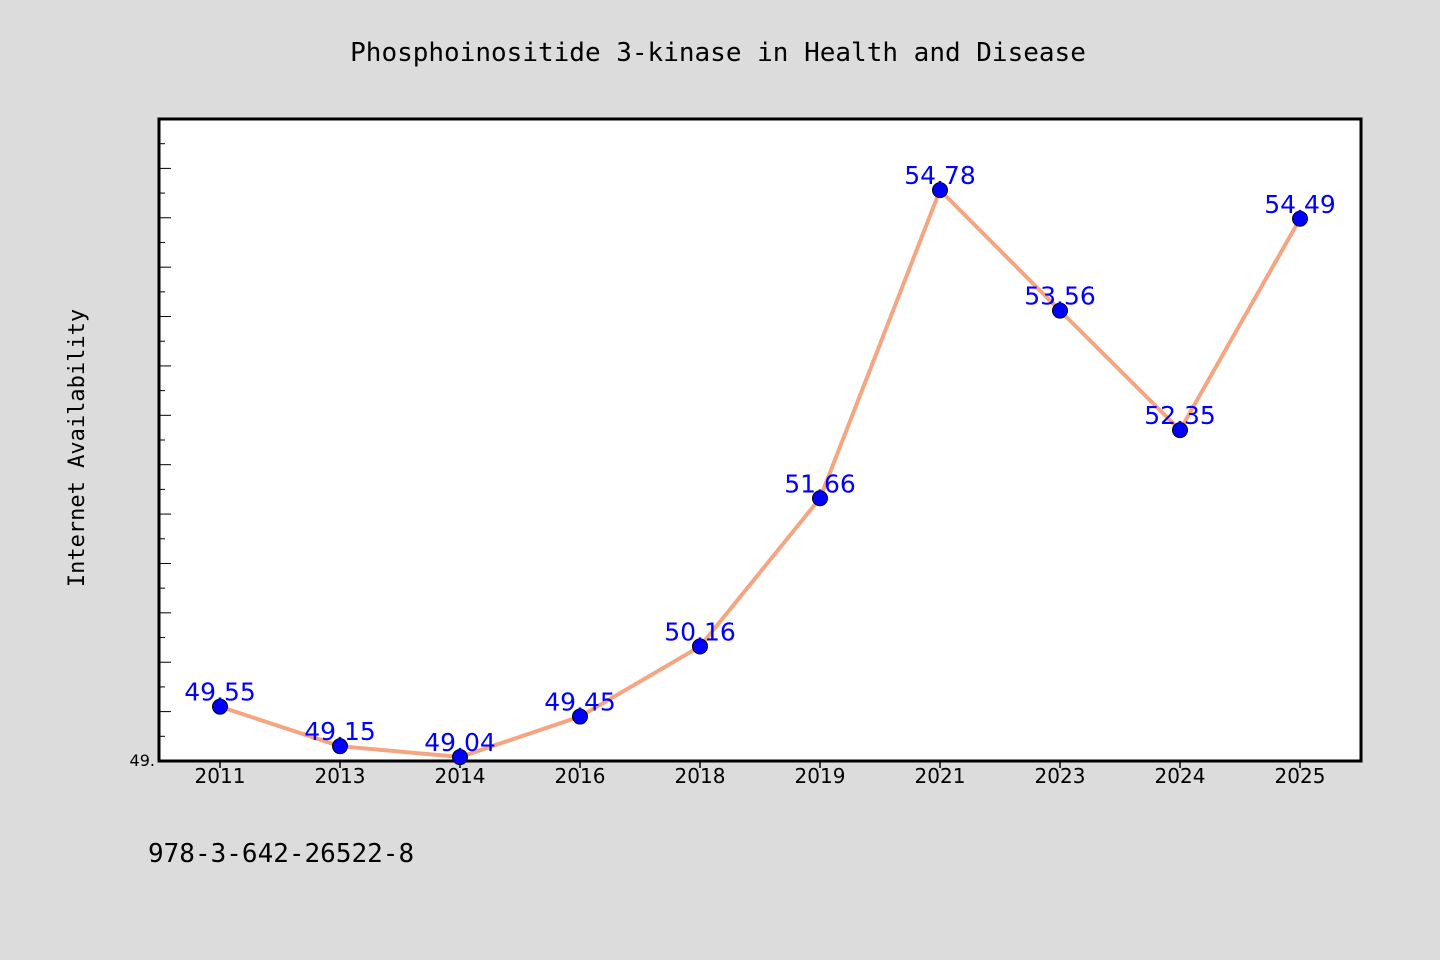  I want to click on x-tick-label: 2011, so click(220, 776).